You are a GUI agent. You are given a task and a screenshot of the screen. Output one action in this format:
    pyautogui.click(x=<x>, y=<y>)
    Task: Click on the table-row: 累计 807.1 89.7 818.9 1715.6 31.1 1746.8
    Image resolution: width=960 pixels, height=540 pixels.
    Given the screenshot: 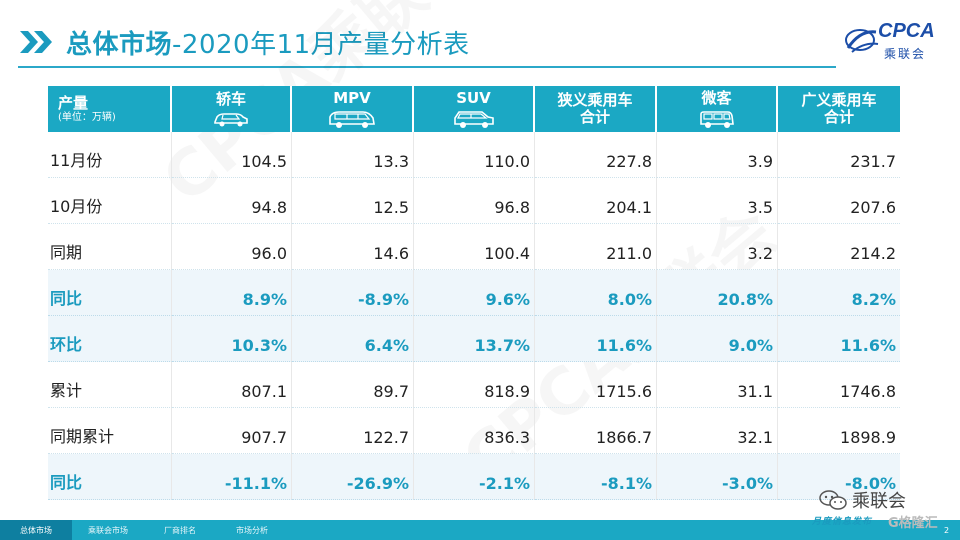 What is the action you would take?
    pyautogui.click(x=474, y=385)
    